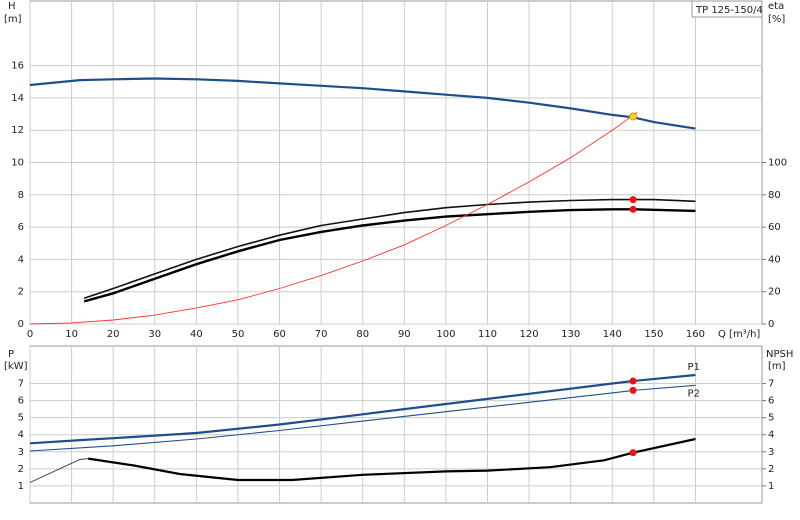 This screenshot has width=800, height=520. What do you see at coordinates (771, 486) in the screenshot?
I see `y2-tick-label: 1` at bounding box center [771, 486].